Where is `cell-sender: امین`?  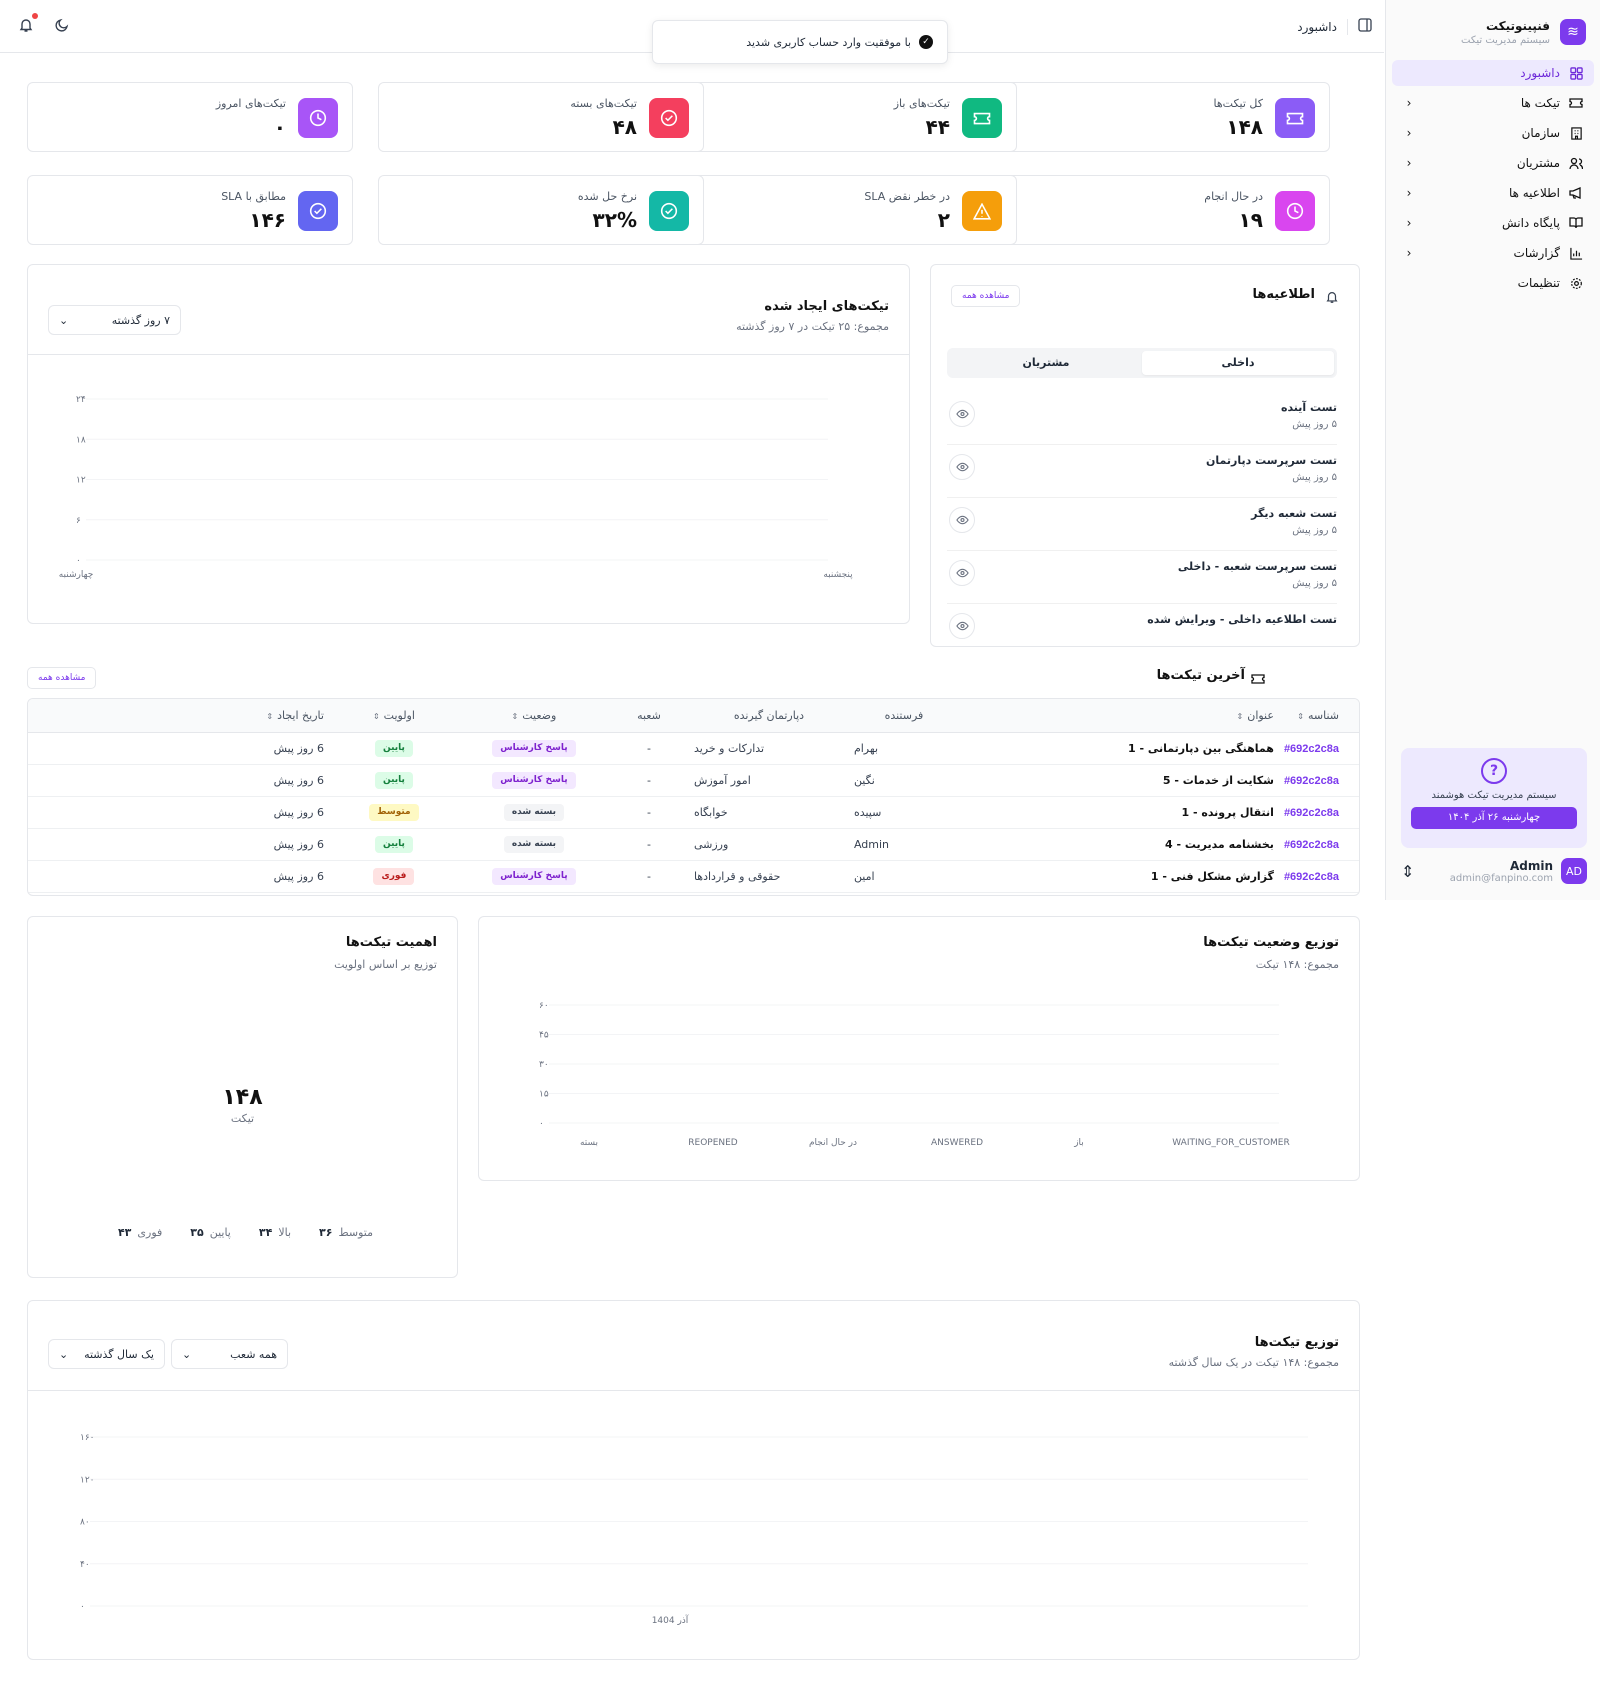
cell-sender: امین is located at coordinates (864, 876).